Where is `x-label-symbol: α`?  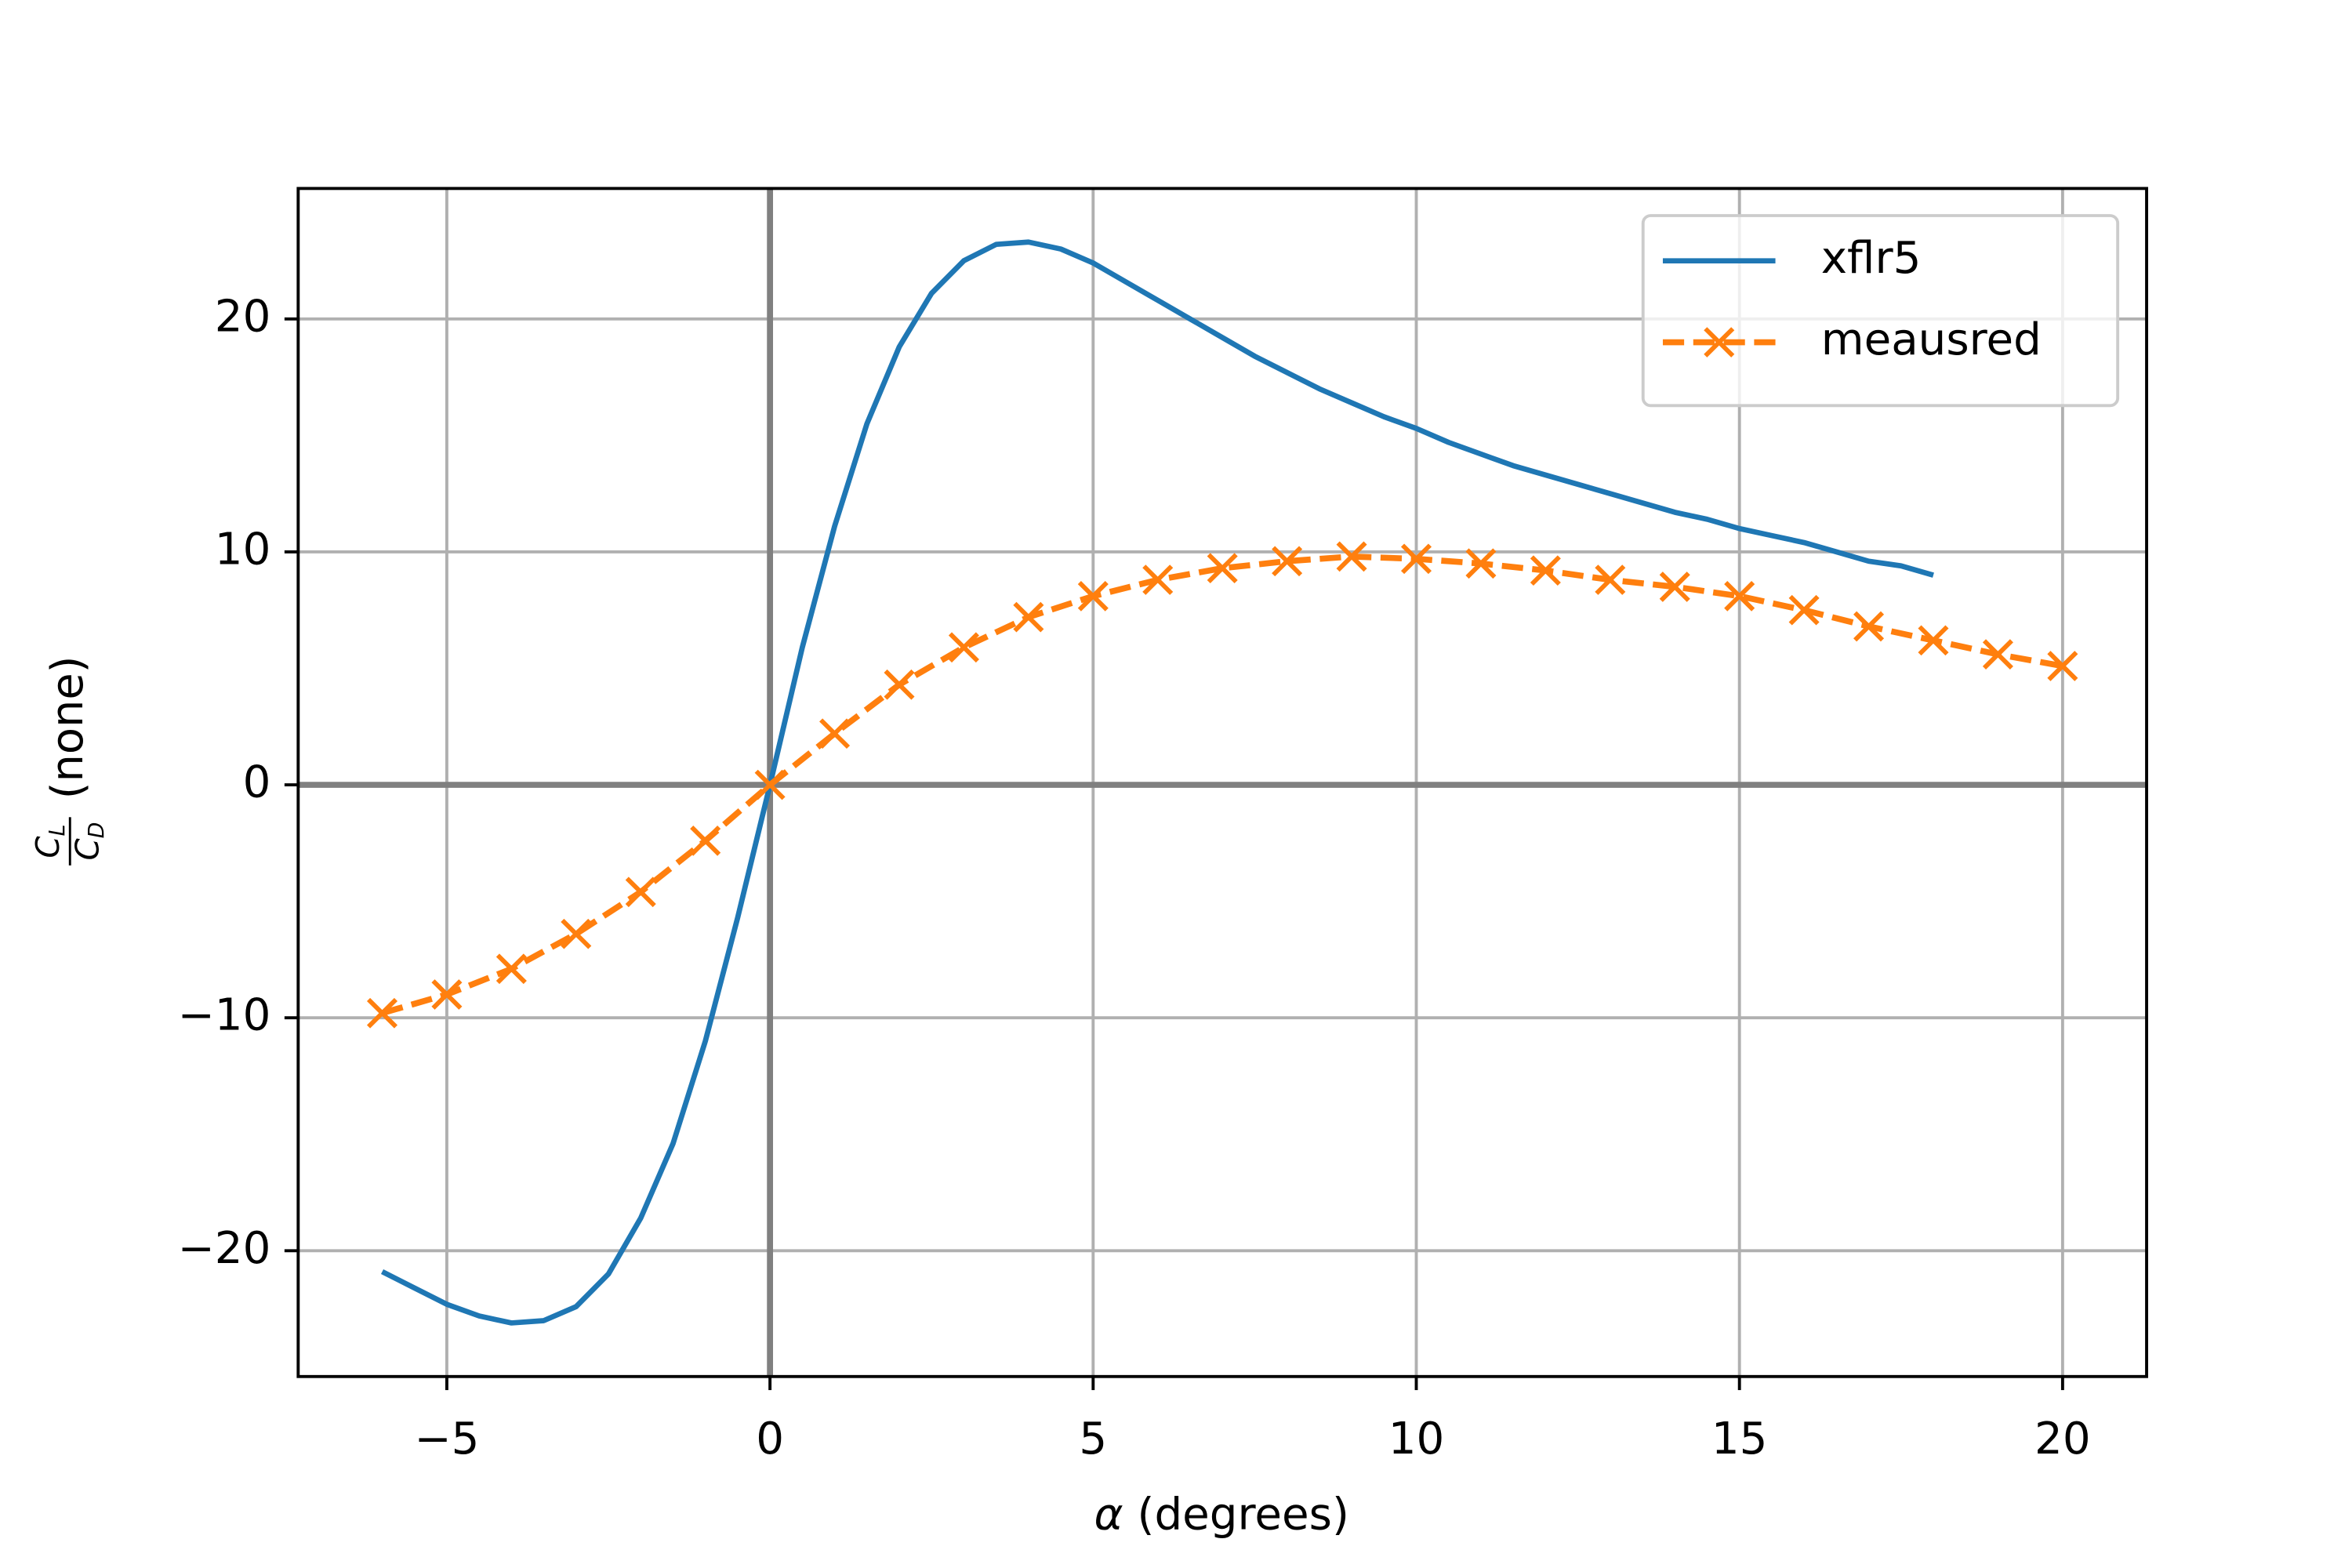 x-label-symbol: α is located at coordinates (1108, 1514).